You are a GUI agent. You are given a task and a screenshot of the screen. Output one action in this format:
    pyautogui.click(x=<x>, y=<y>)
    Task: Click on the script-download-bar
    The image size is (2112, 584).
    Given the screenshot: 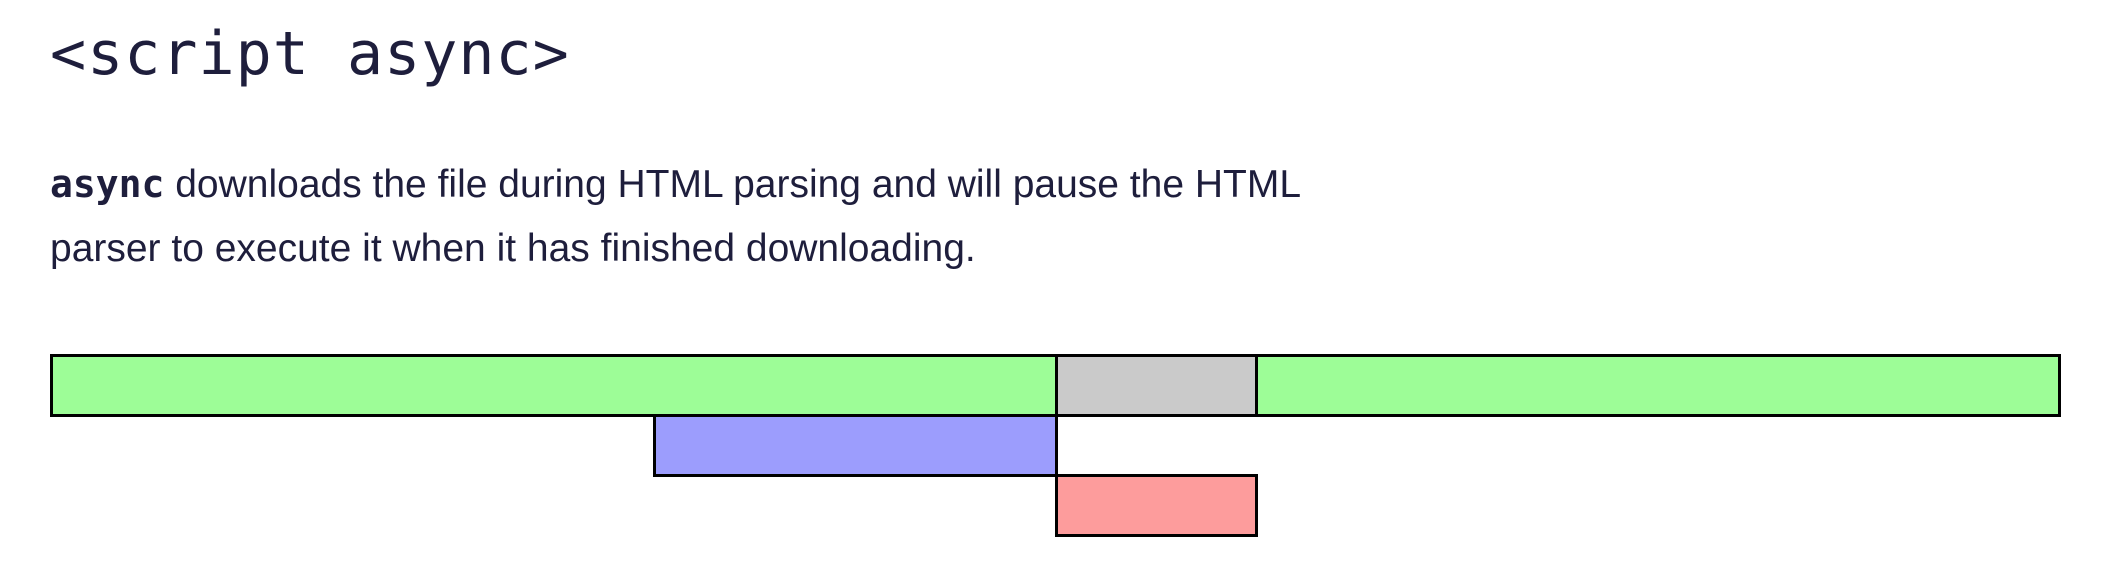 What is the action you would take?
    pyautogui.click(x=855, y=445)
    